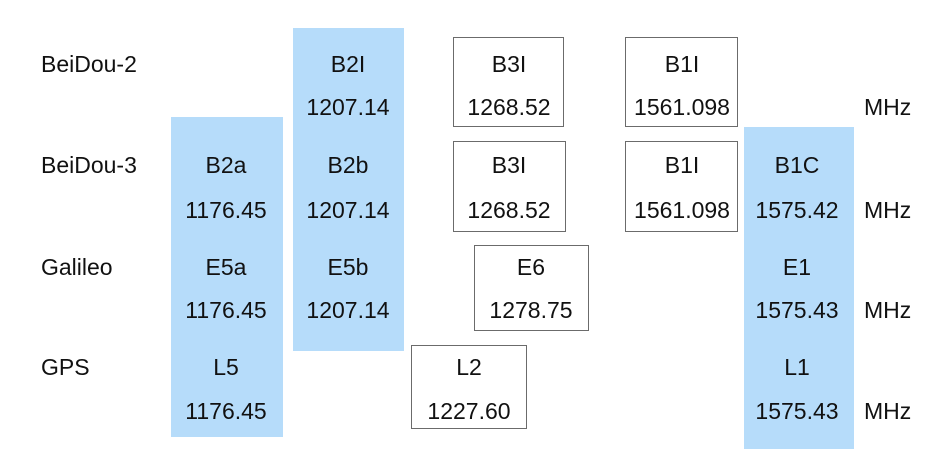 The width and height of the screenshot is (949, 464). What do you see at coordinates (65, 367) in the screenshot?
I see `system-label-gps: GPS` at bounding box center [65, 367].